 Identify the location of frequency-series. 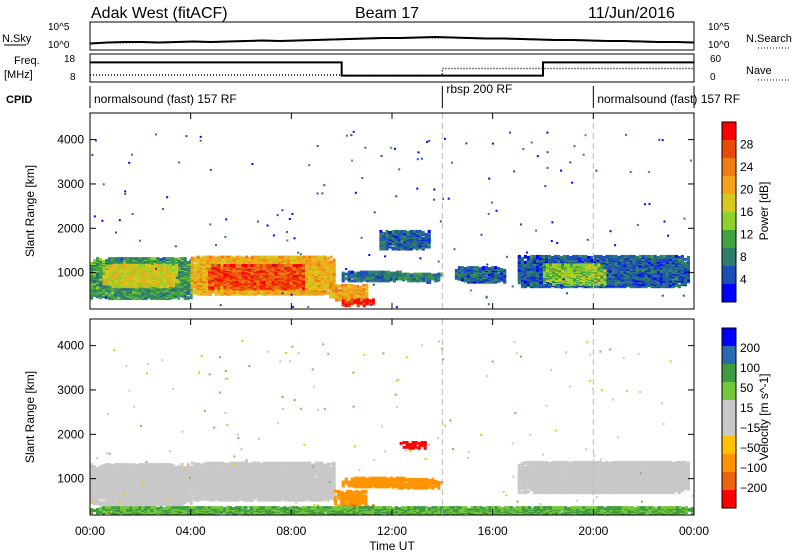
(392, 68).